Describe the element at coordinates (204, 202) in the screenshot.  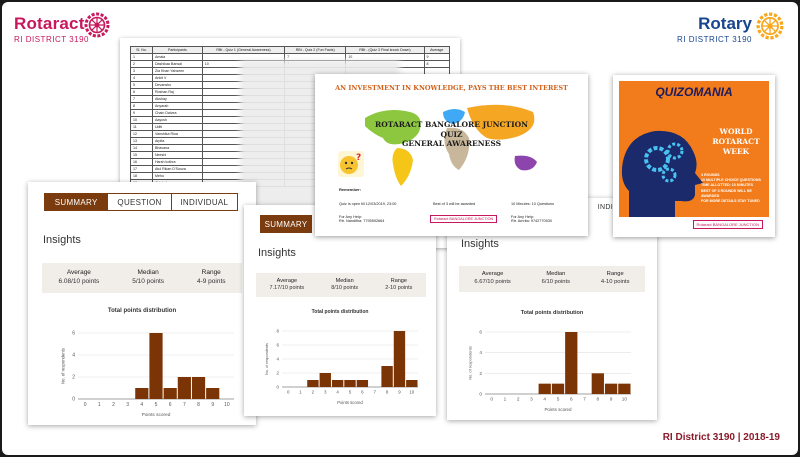
I see `tab-individual: INDIVIDUAL` at that location.